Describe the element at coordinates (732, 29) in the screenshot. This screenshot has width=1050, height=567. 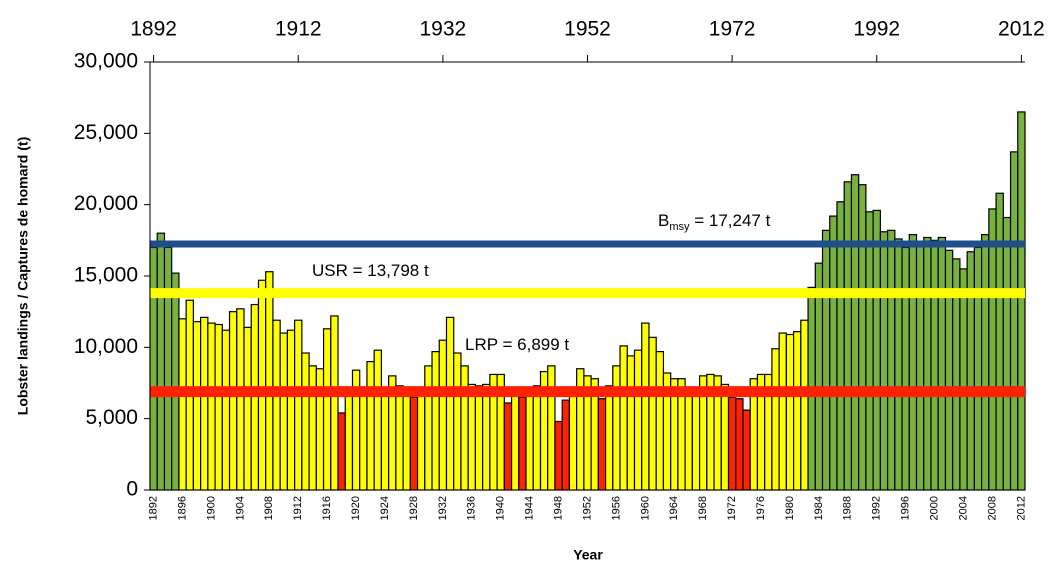
I see `x2-tick-label: 1972` at that location.